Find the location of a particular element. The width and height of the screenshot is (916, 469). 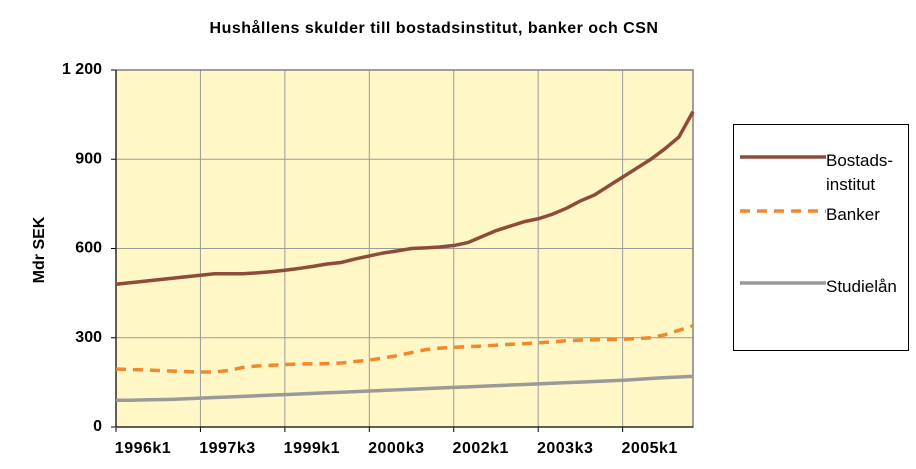

x-tick-label: 1997k3 is located at coordinates (227, 448).